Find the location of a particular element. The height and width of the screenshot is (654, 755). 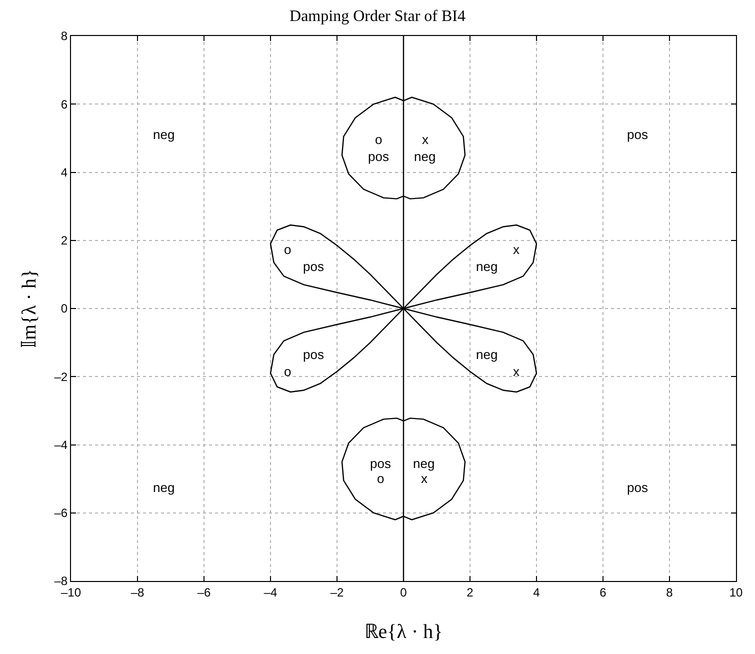

y-tick-label: –2 is located at coordinates (61, 377).